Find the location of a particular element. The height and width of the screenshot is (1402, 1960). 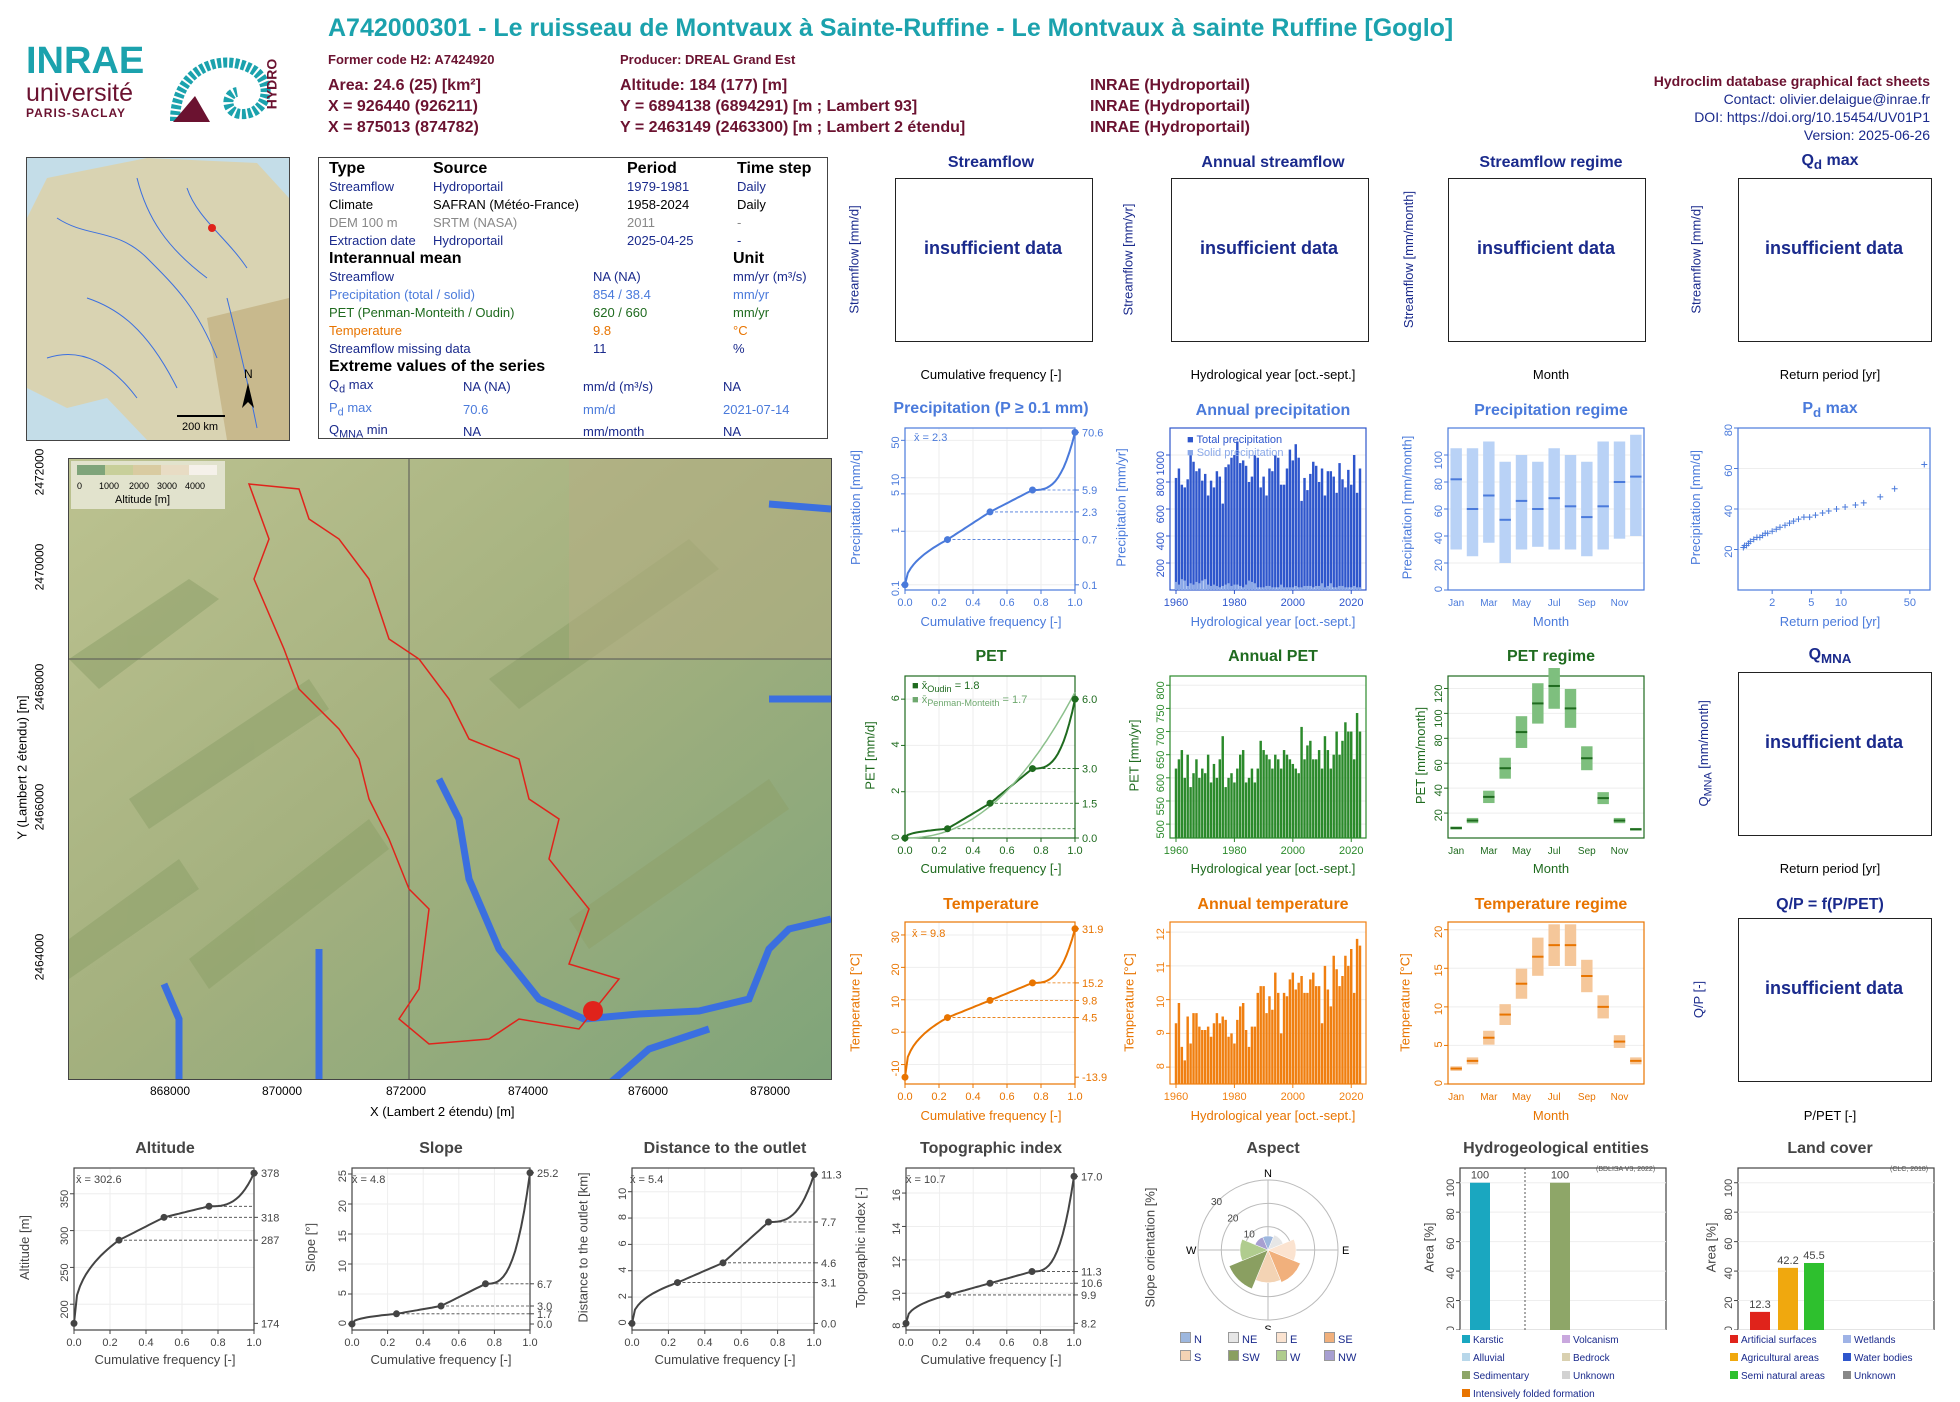

map-xtick: 872000 is located at coordinates (406, 1091).